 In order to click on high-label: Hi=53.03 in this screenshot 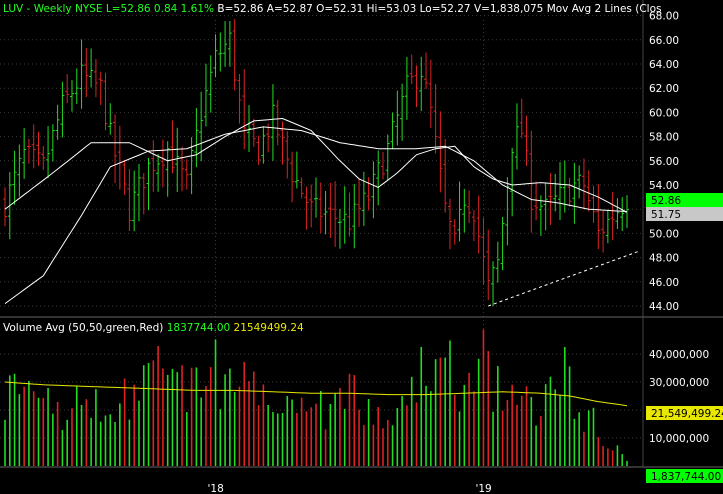, I will do `click(392, 9)`.